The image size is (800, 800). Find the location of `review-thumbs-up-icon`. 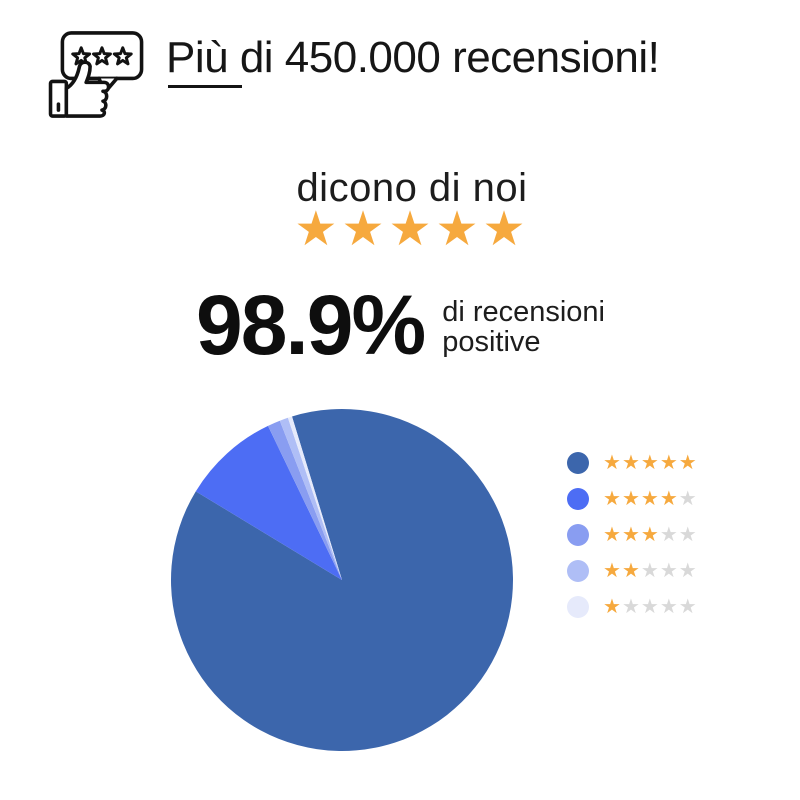

review-thumbs-up-icon is located at coordinates (96, 74).